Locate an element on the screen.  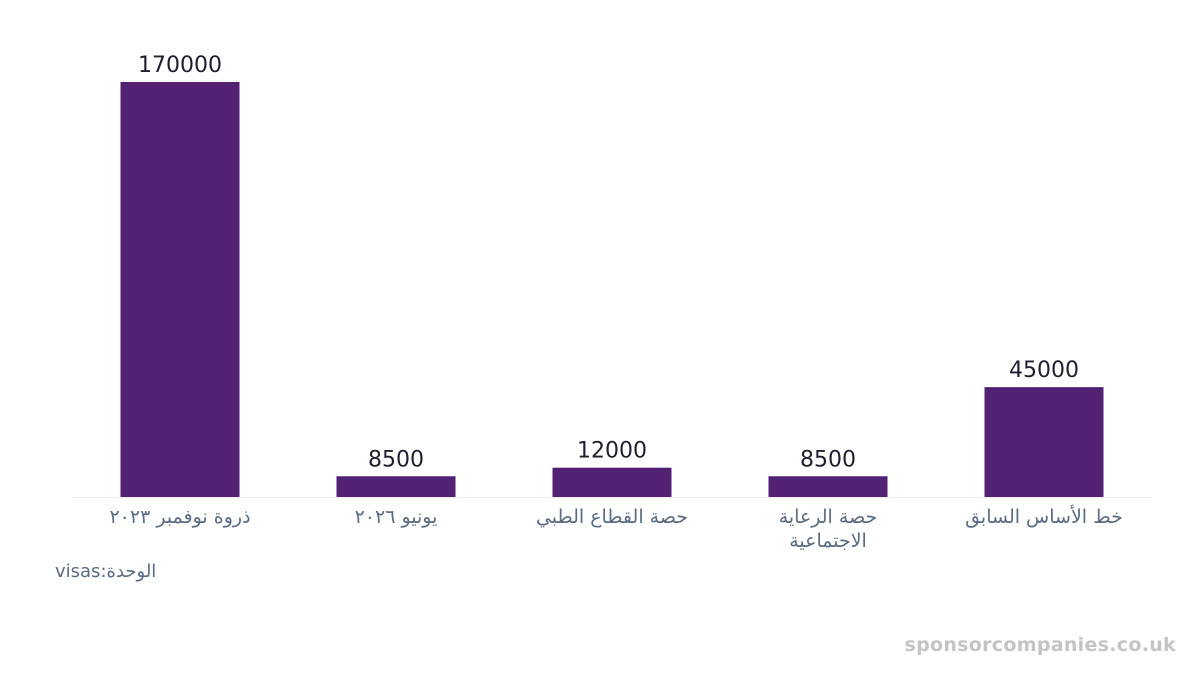
watermark: sponsorcompanies.co.uk is located at coordinates (1040, 645).